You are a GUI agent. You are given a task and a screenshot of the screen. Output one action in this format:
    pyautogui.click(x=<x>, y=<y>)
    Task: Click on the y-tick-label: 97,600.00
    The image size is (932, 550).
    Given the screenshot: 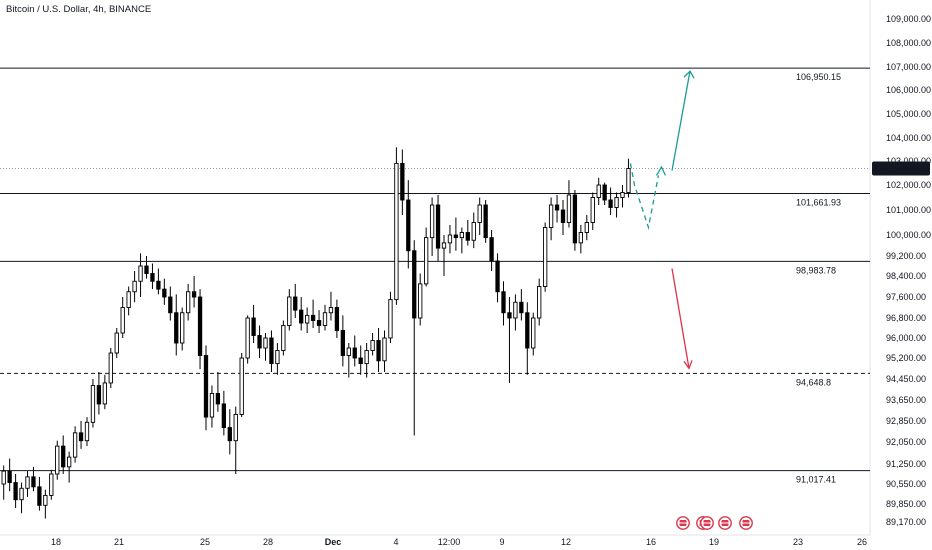 What is the action you would take?
    pyautogui.click(x=906, y=297)
    